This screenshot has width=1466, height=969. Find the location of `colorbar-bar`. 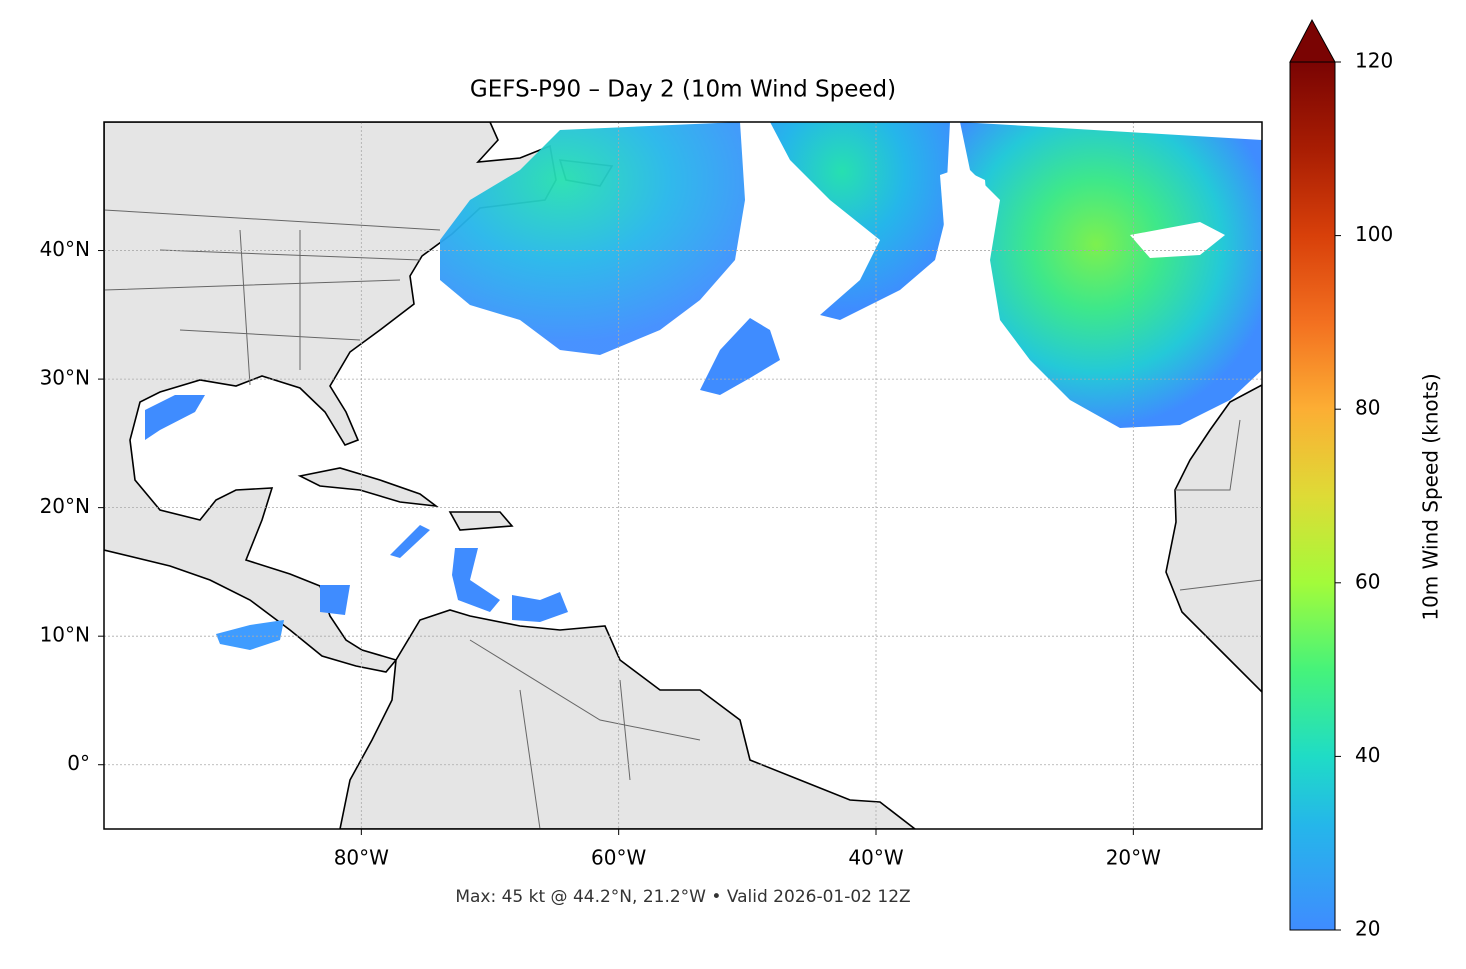

colorbar-bar is located at coordinates (1312, 496).